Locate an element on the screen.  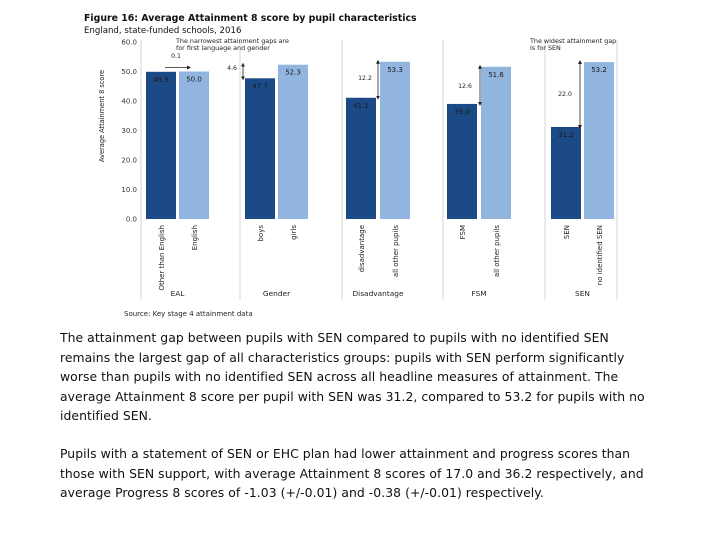
bar-value-label: 53.3 is located at coordinates (395, 70).